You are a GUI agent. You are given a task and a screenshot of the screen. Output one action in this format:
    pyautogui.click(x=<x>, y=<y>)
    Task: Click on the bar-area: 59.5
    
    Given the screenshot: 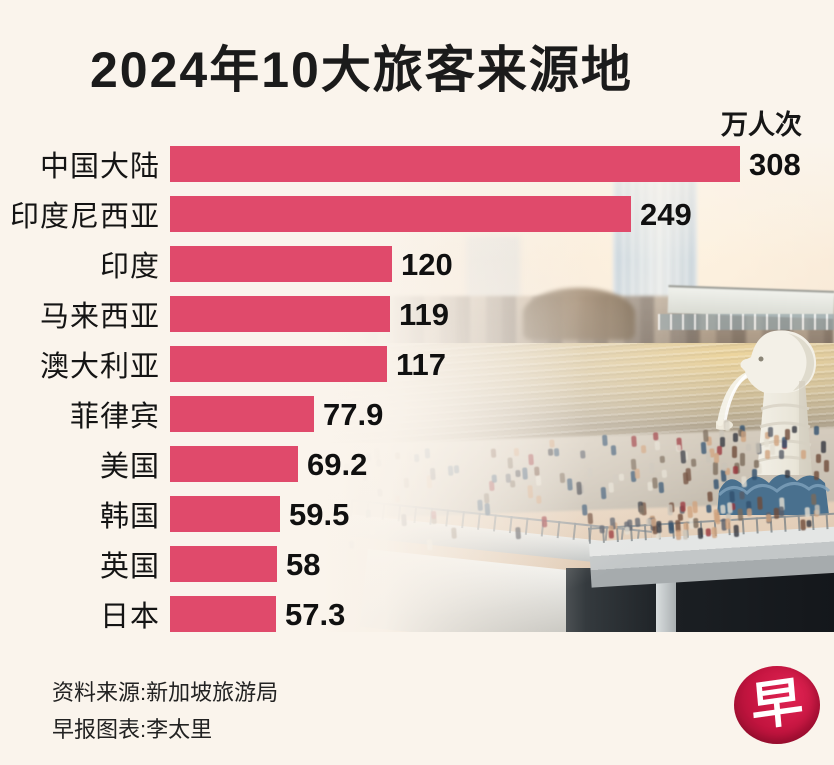 What is the action you would take?
    pyautogui.click(x=259, y=514)
    